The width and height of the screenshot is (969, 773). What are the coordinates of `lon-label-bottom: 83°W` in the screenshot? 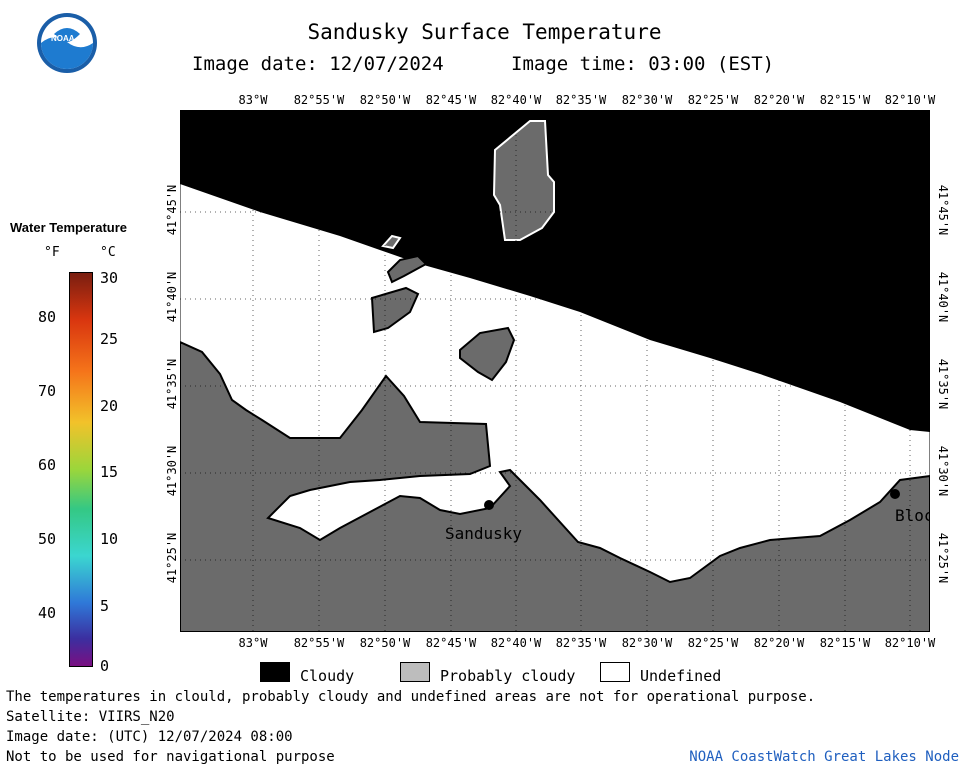 It's located at (253, 643).